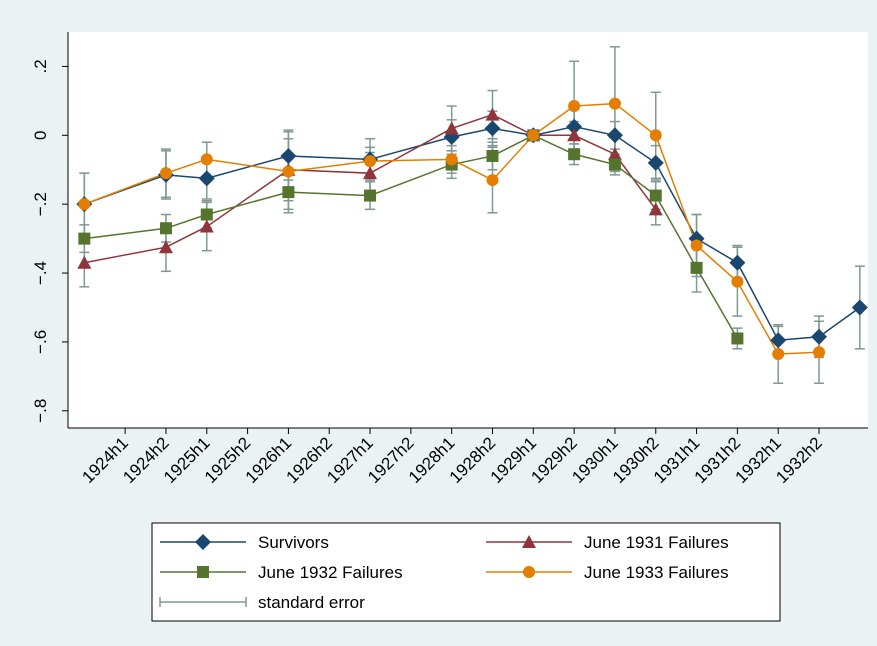 The image size is (877, 646). Describe the element at coordinates (40, 135) in the screenshot. I see `y-tick-label: 0` at that location.